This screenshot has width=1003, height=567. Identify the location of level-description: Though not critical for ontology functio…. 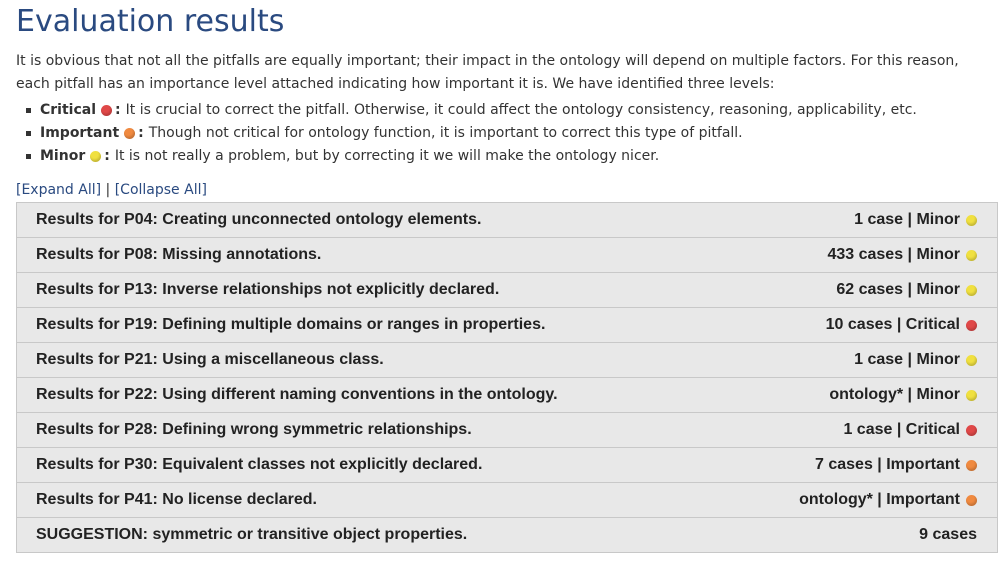
(445, 133).